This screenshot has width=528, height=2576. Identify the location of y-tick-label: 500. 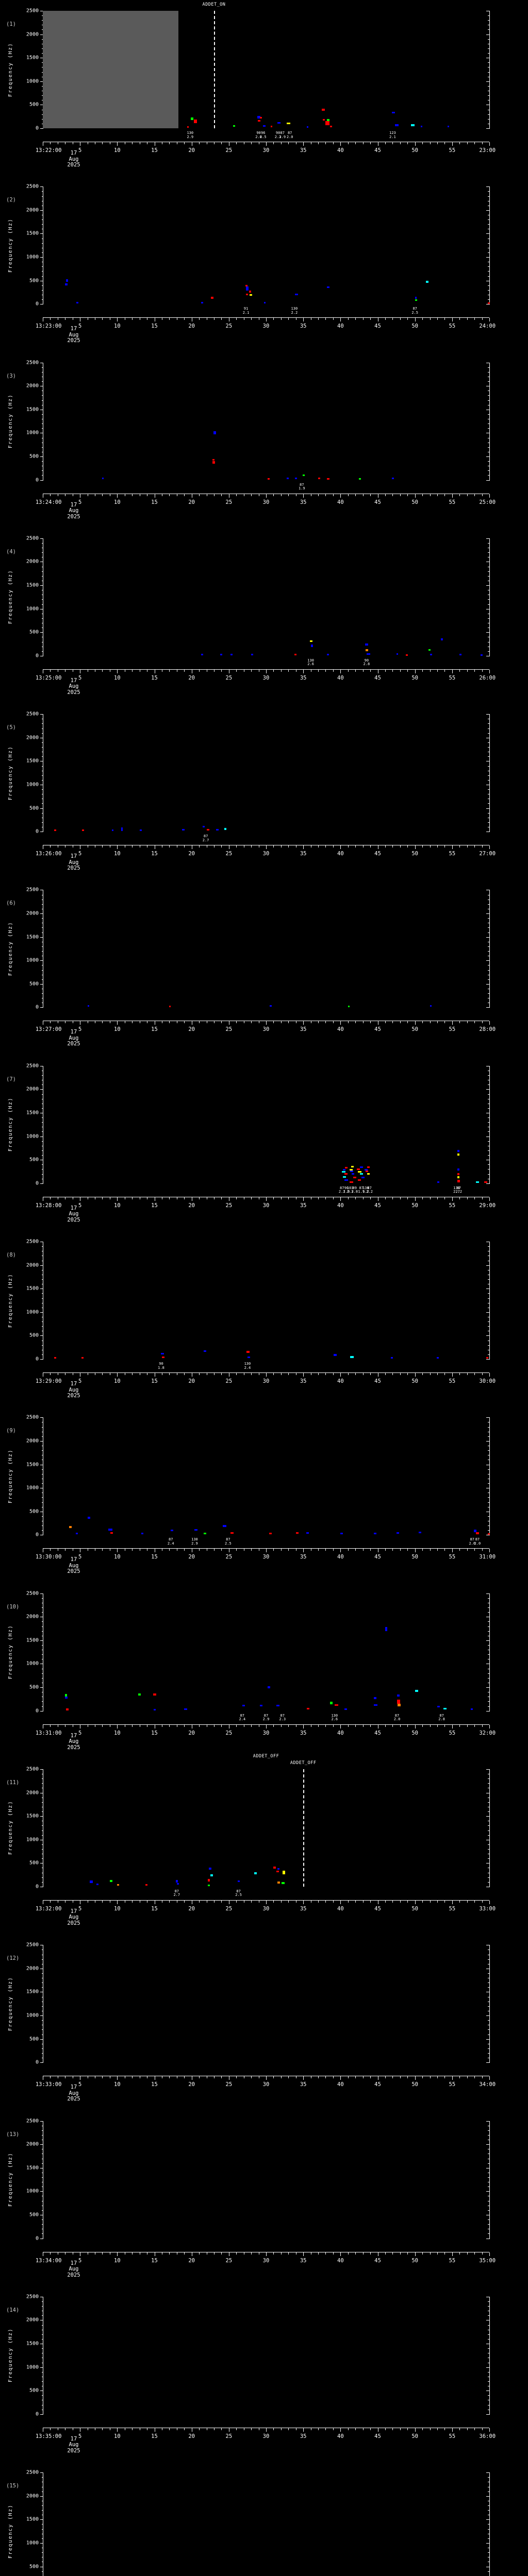
(34, 1687).